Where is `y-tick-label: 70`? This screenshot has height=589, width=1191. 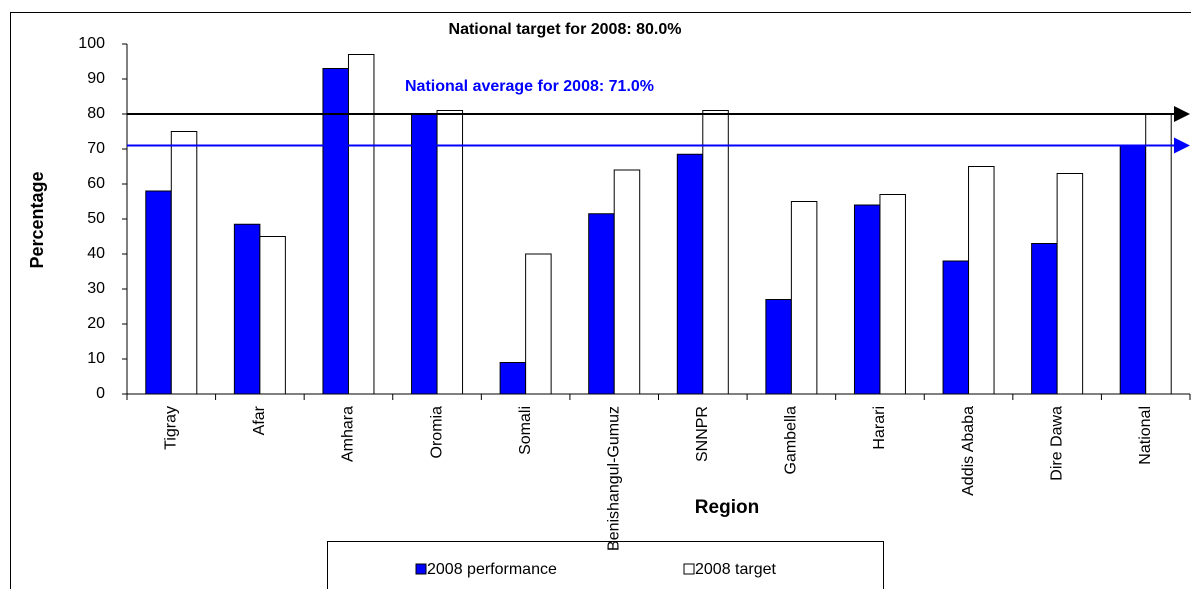
y-tick-label: 70 is located at coordinates (96, 148).